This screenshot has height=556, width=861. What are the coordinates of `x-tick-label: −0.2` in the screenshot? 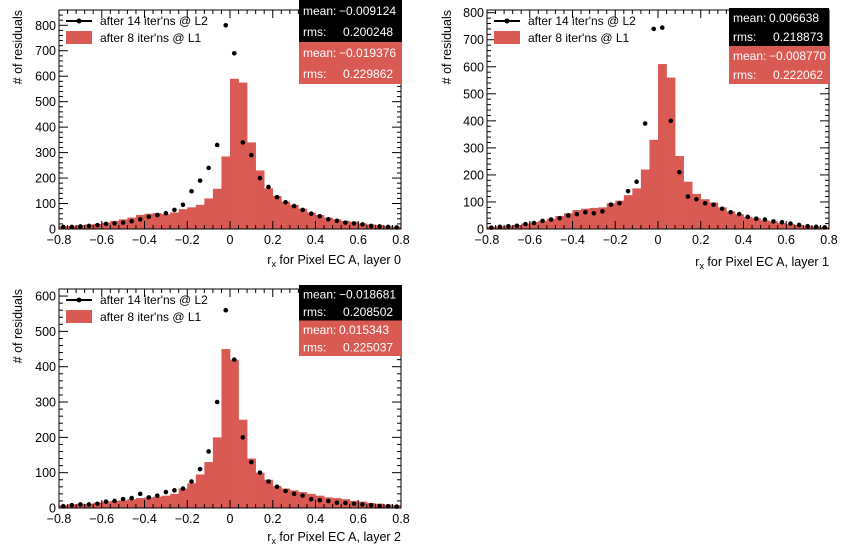 It's located at (615, 240).